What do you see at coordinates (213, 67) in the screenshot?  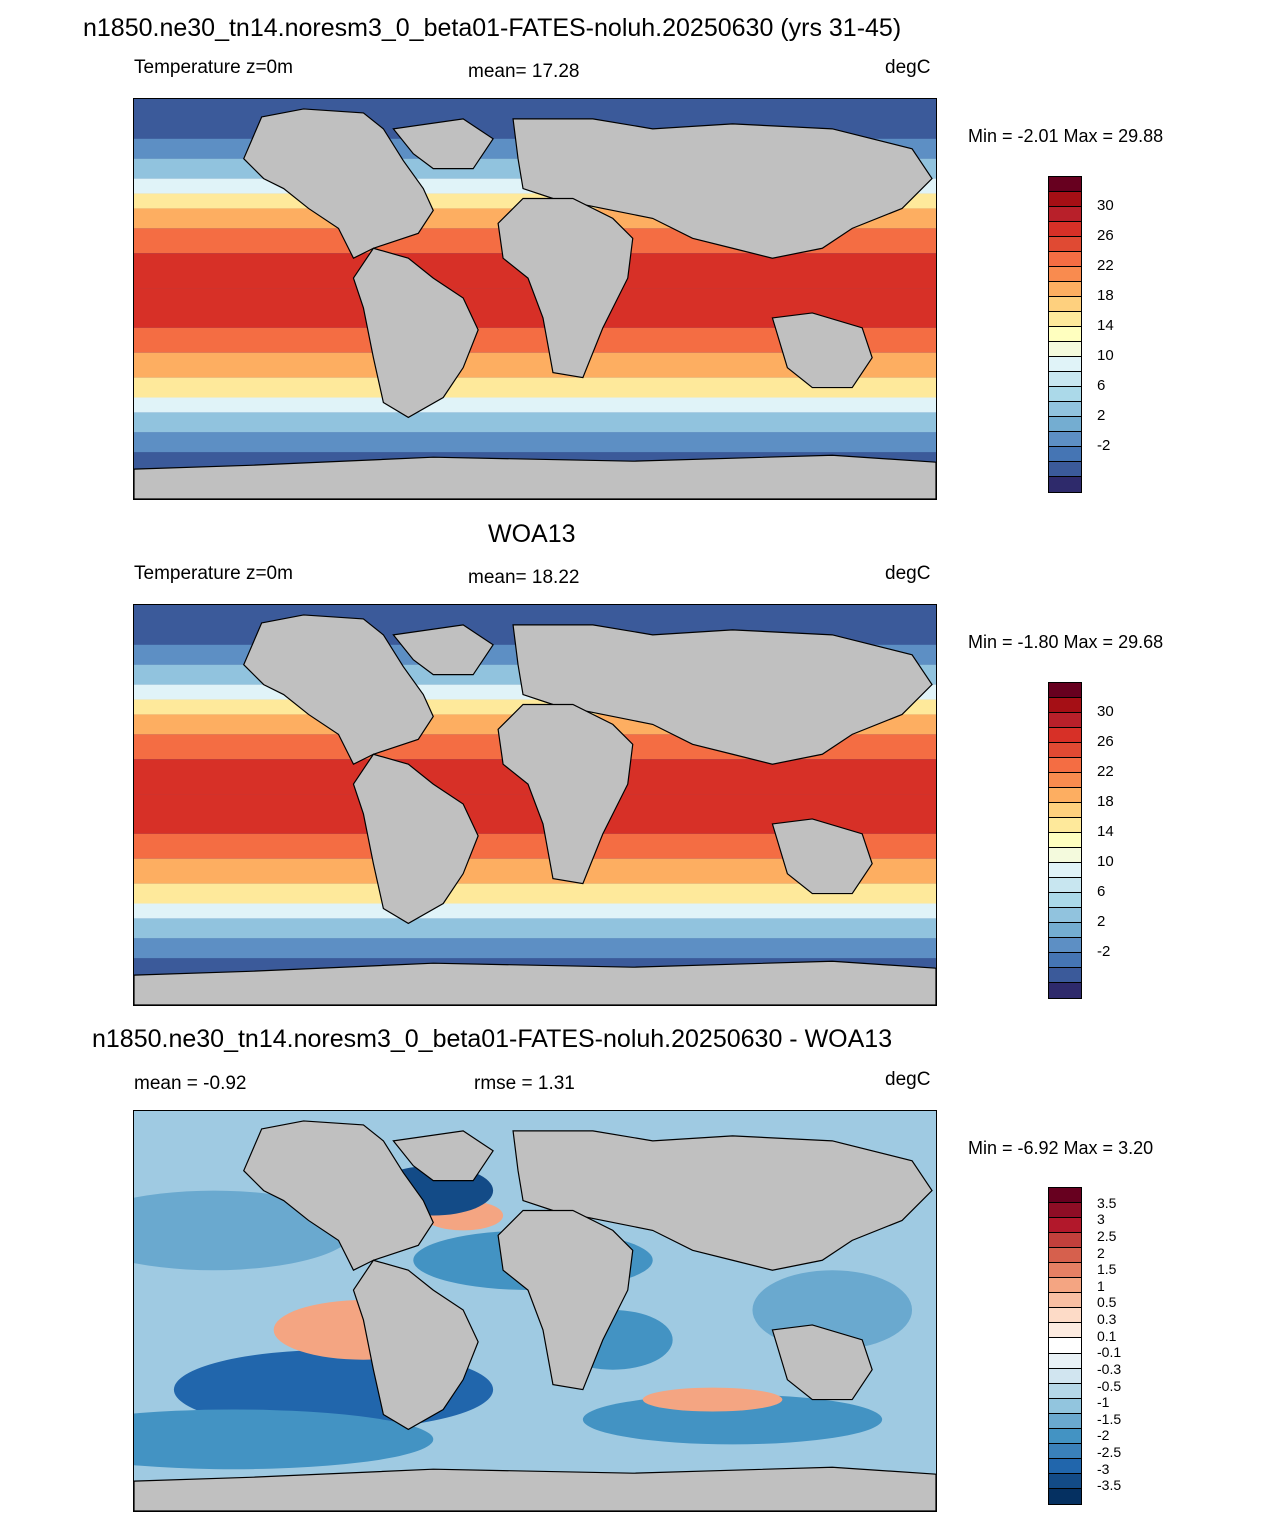 I see `panel-1-variable-label: Temperature z=0m` at bounding box center [213, 67].